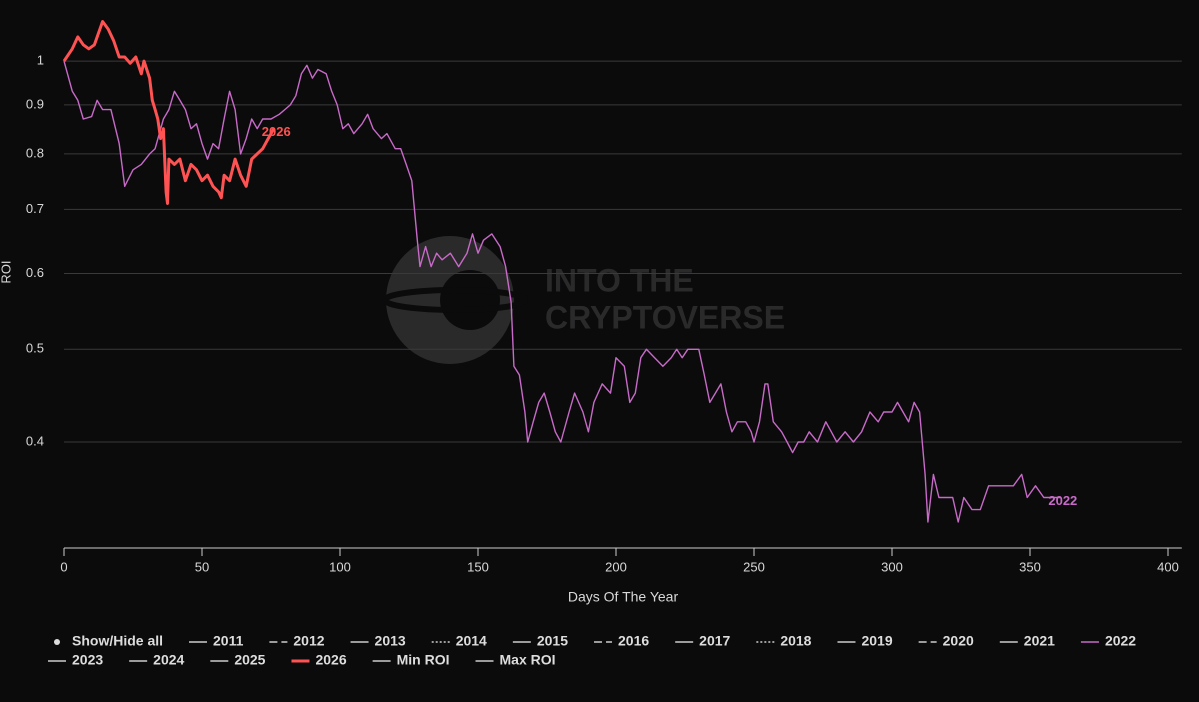 The image size is (1199, 702). I want to click on legend-text: 2014, so click(471, 641).